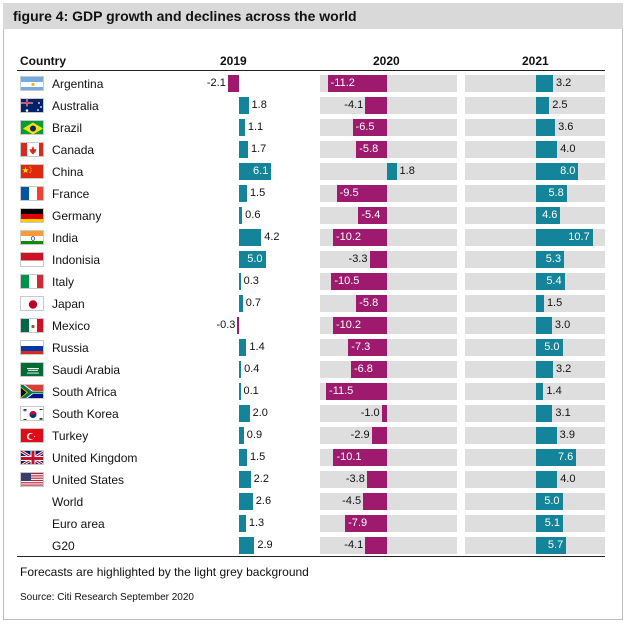 Image resolution: width=626 pixels, height=624 pixels. Describe the element at coordinates (263, 501) in the screenshot. I see `value-label-2019: 2.6` at that location.